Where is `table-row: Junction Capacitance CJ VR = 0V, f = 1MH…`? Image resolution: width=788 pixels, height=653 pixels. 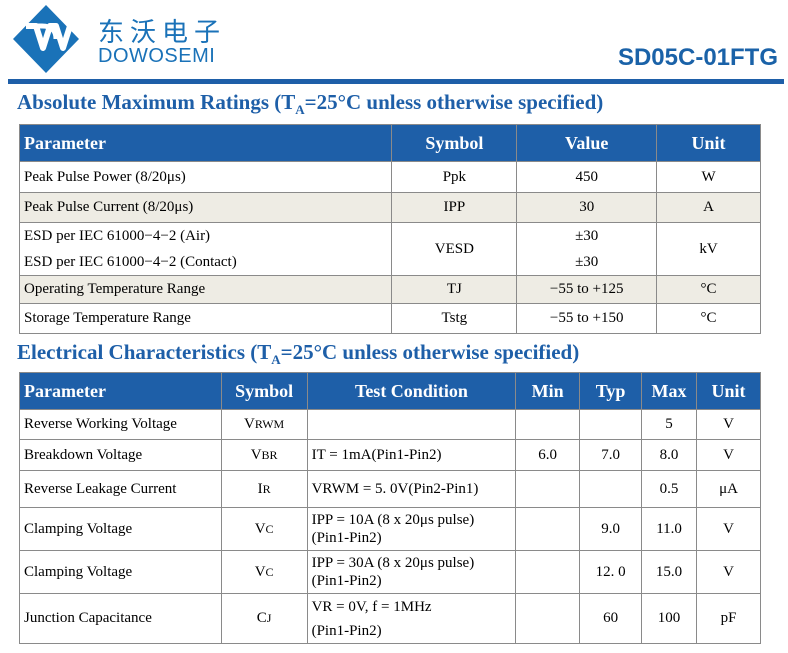
table-row: Junction Capacitance CJ VR = 0V, f = 1MH… is located at coordinates (390, 618).